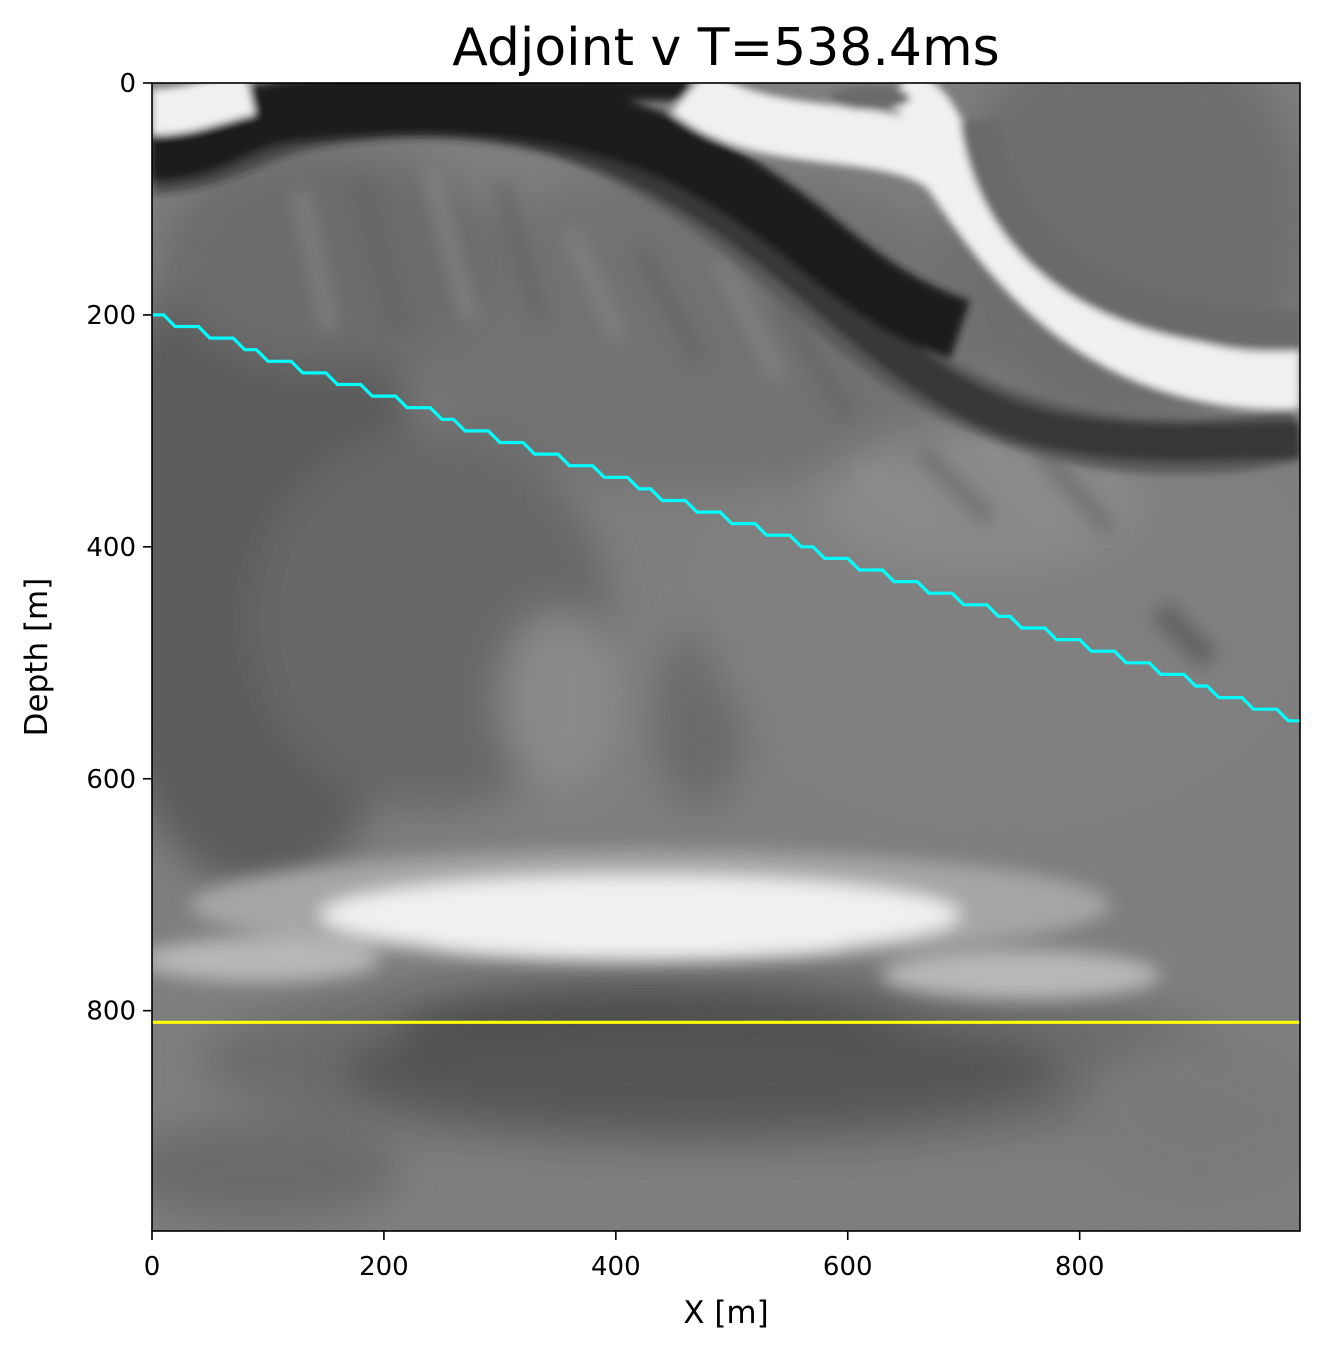 The image size is (1321, 1353). What do you see at coordinates (725, 1313) in the screenshot?
I see `x-axis-label: X [m]` at bounding box center [725, 1313].